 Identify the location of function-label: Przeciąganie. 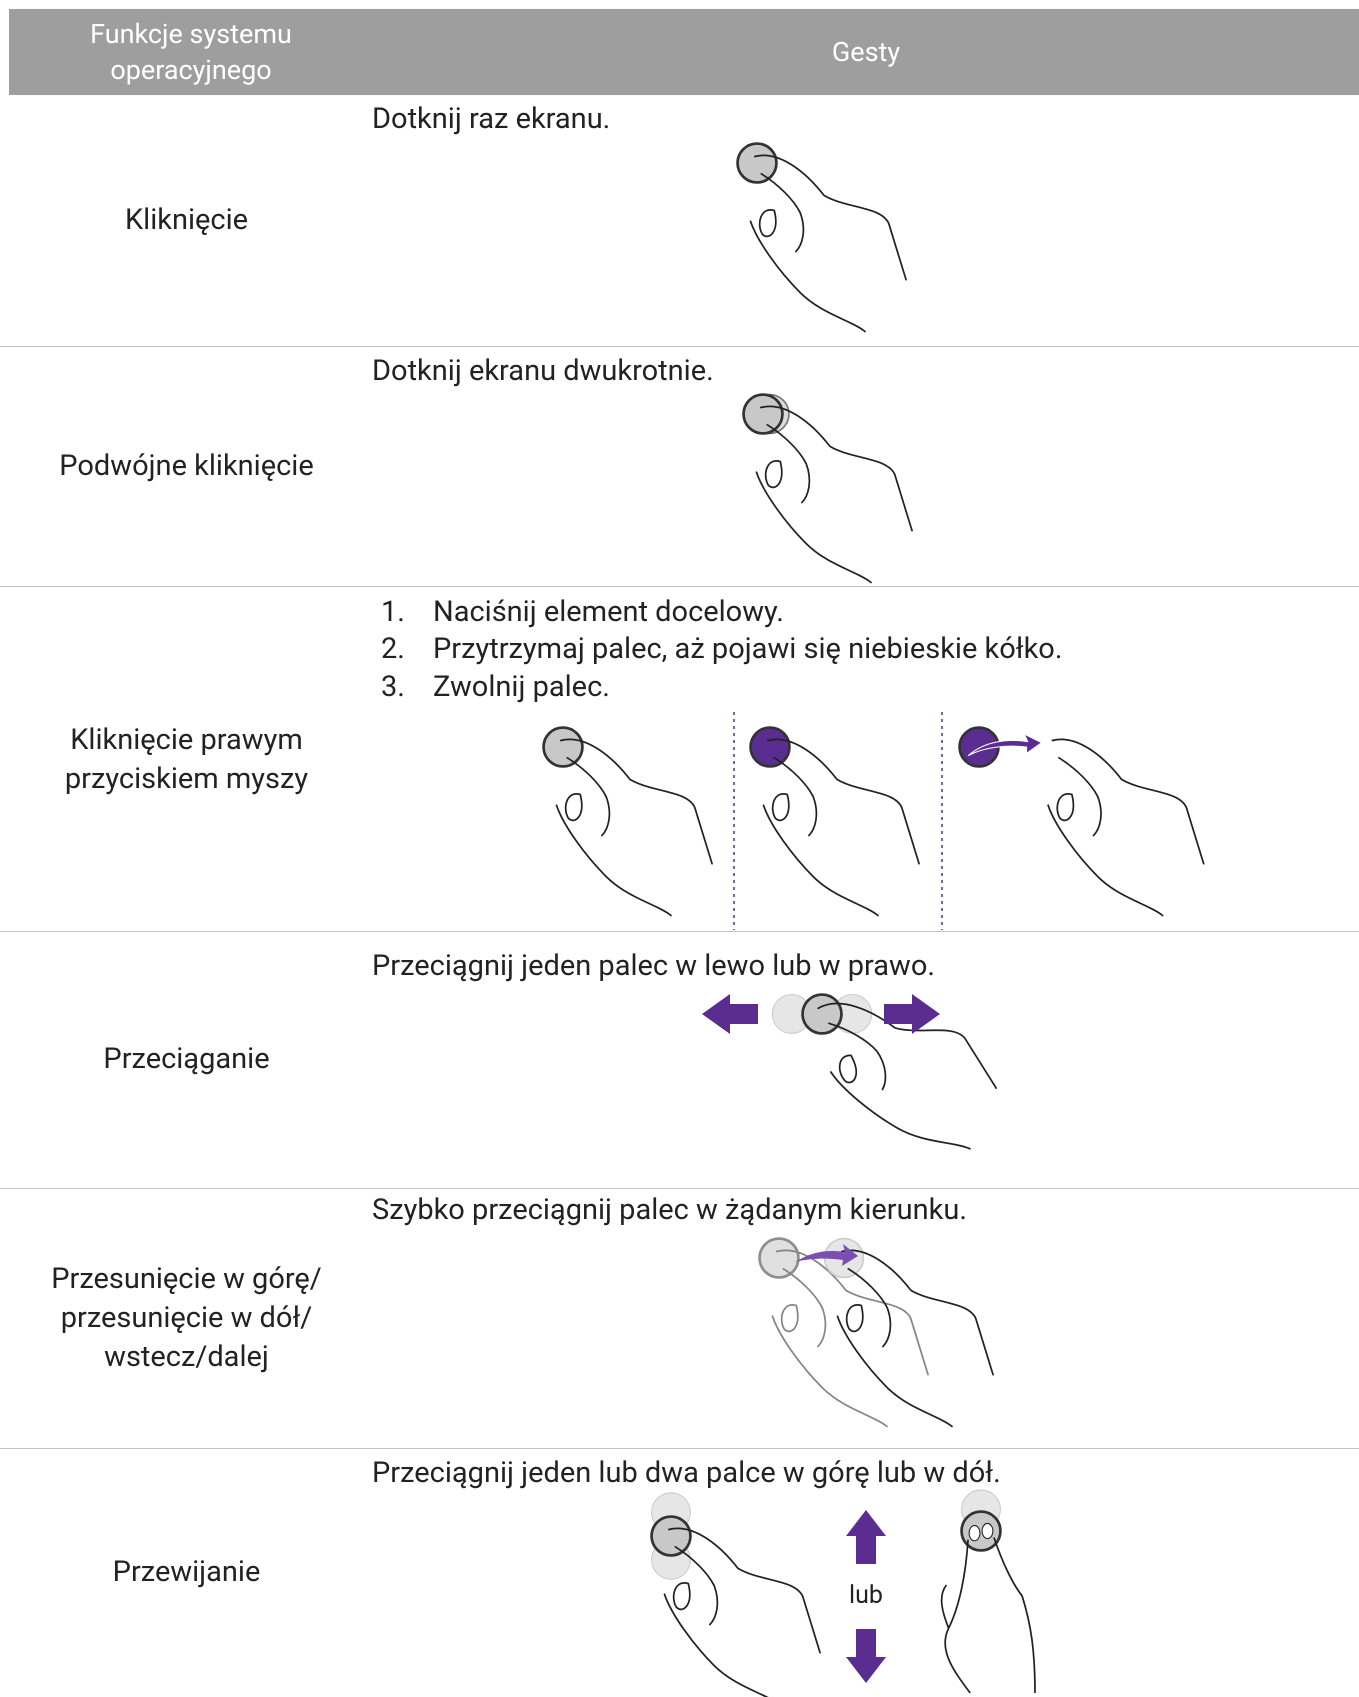
(186, 1059).